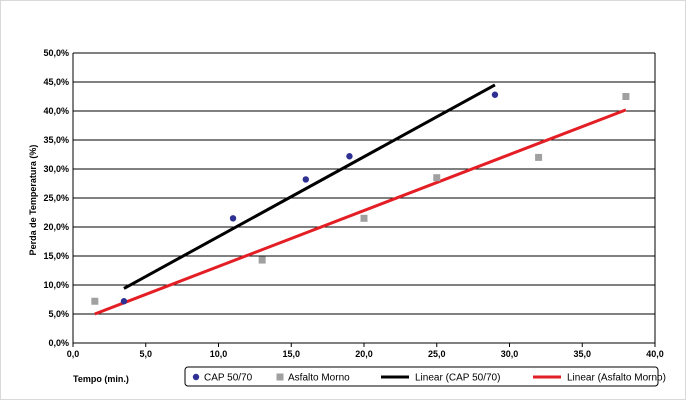  Describe the element at coordinates (510, 354) in the screenshot. I see `x-tick-label: 30,0` at that location.